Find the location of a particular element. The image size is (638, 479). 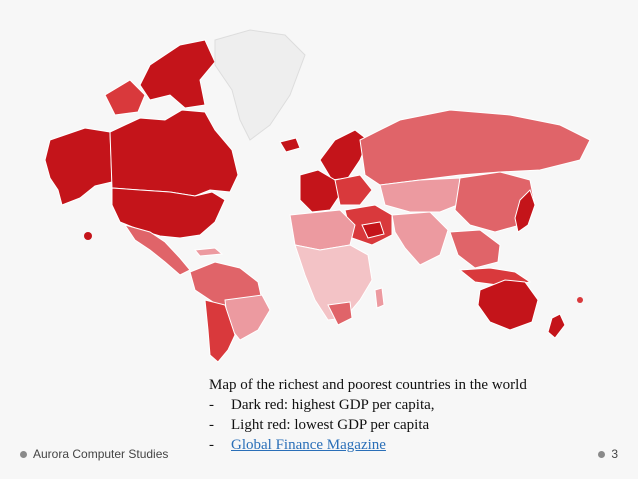

caption-item-text: Light red: lowest GDP per capita is located at coordinates (330, 425).